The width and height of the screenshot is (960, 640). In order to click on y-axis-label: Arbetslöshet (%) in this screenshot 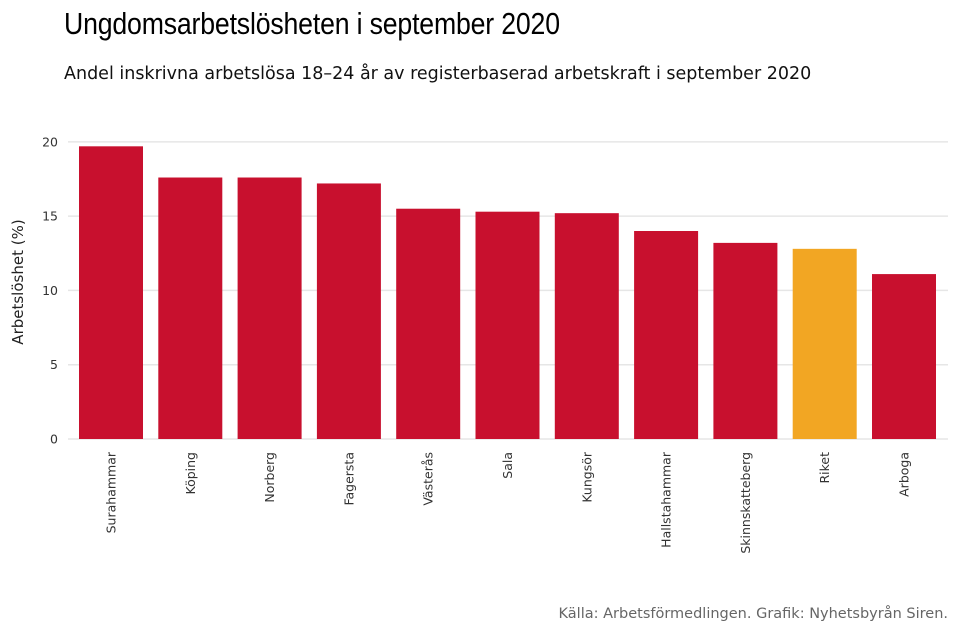, I will do `click(18, 281)`.